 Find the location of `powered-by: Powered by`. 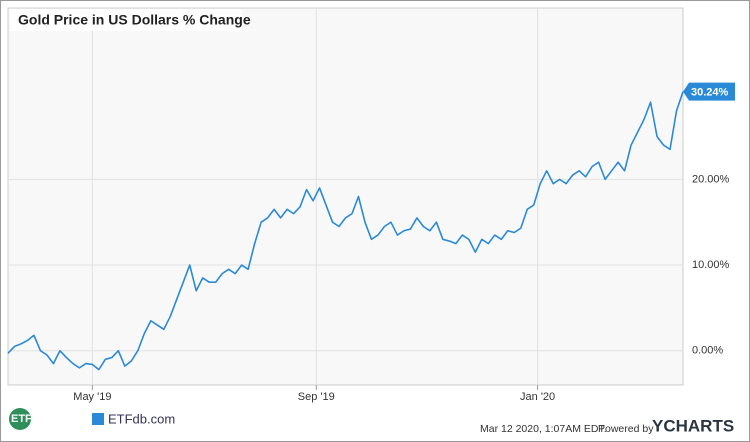

powered-by: Powered by is located at coordinates (626, 429).